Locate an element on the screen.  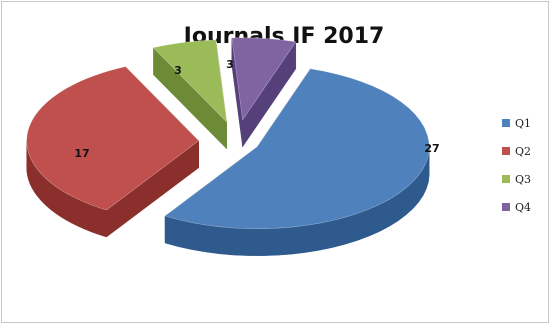
legend-item-q2: Q2 is located at coordinates (516, 151).